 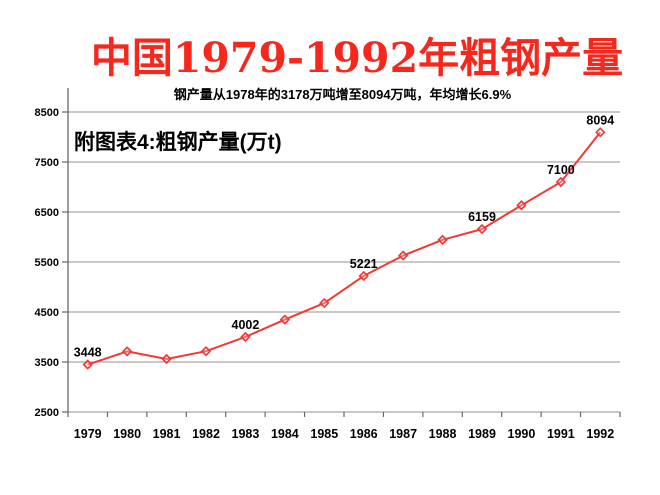 What do you see at coordinates (561, 434) in the screenshot?
I see `x-axis-label: 1991` at bounding box center [561, 434].